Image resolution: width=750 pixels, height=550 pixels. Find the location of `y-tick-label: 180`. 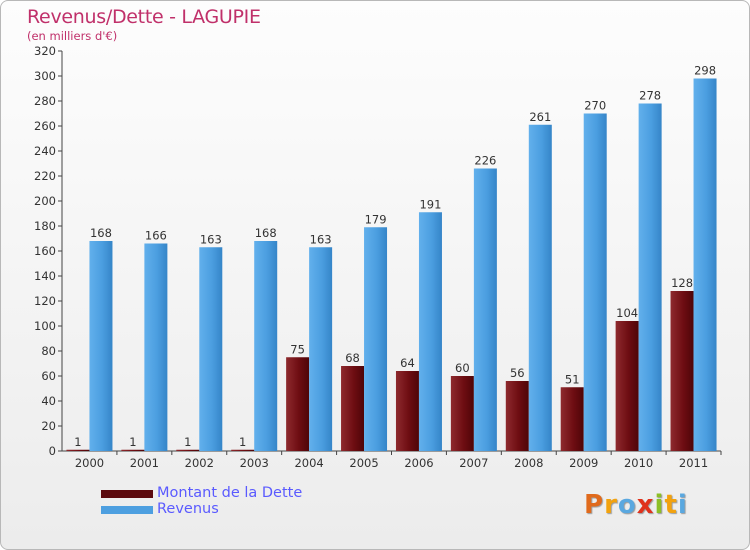

y-tick-label: 180 is located at coordinates (45, 226).